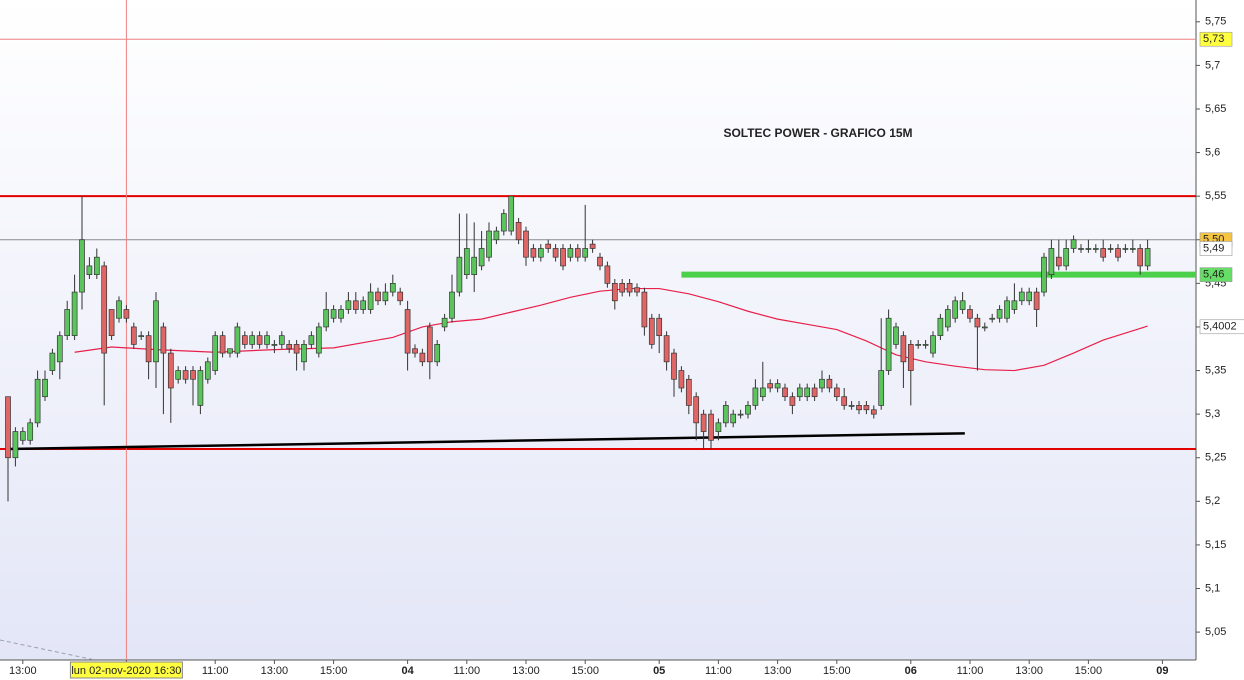 The width and height of the screenshot is (1244, 680). What do you see at coordinates (486, 441) in the screenshot?
I see `trendline` at bounding box center [486, 441].